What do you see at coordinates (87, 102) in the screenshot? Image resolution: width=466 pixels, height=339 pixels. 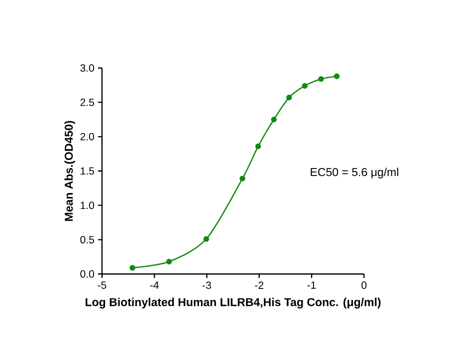 I see `y-tick-label: 2.5` at bounding box center [87, 102].